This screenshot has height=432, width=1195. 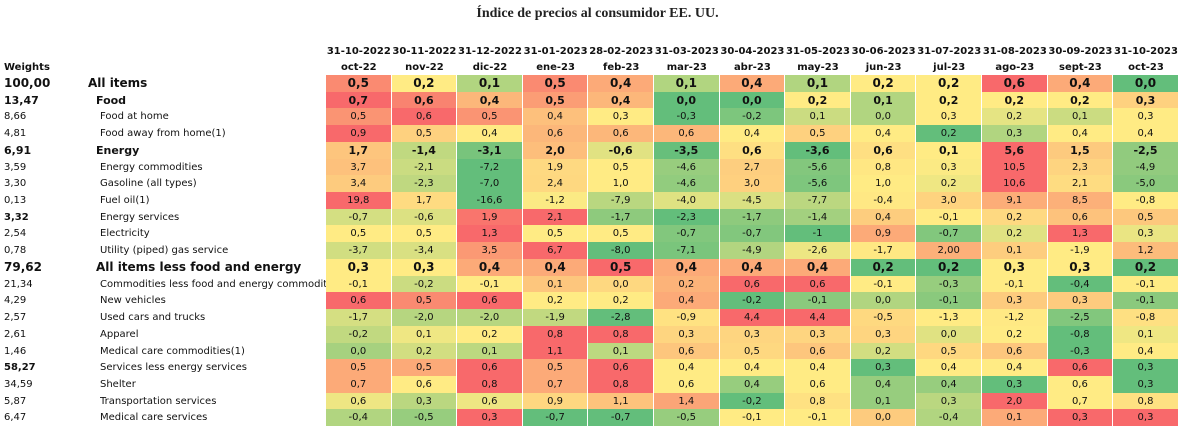 I want to click on column-date-header: 31-10-2023, so click(x=1146, y=51).